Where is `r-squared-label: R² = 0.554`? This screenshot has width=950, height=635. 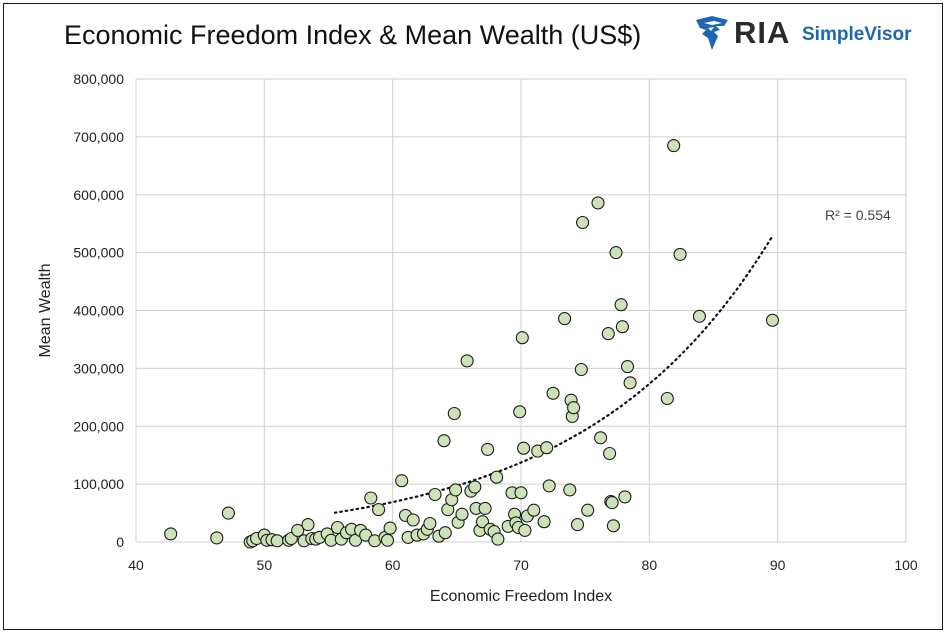 r-squared-label: R² = 0.554 is located at coordinates (858, 215).